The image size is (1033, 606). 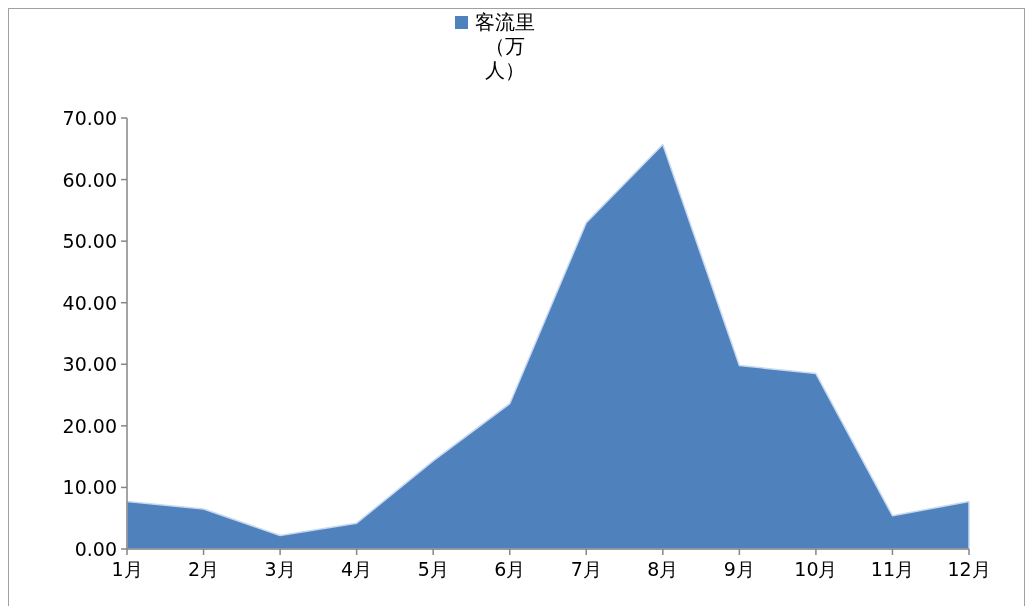 I want to click on x-tick-label: 1月, so click(x=127, y=569).